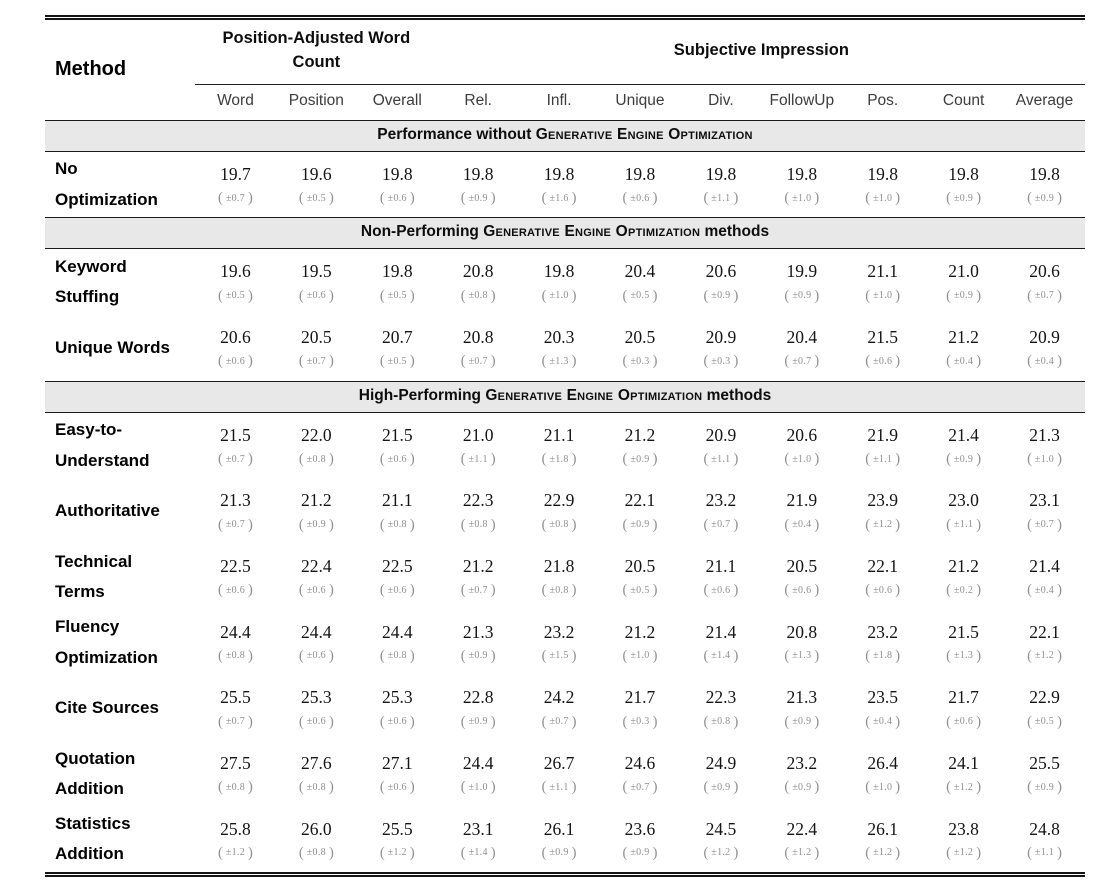 Image resolution: width=1098 pixels, height=896 pixels. Describe the element at coordinates (640, 173) in the screenshot. I see `metric-value: 19.8` at that location.